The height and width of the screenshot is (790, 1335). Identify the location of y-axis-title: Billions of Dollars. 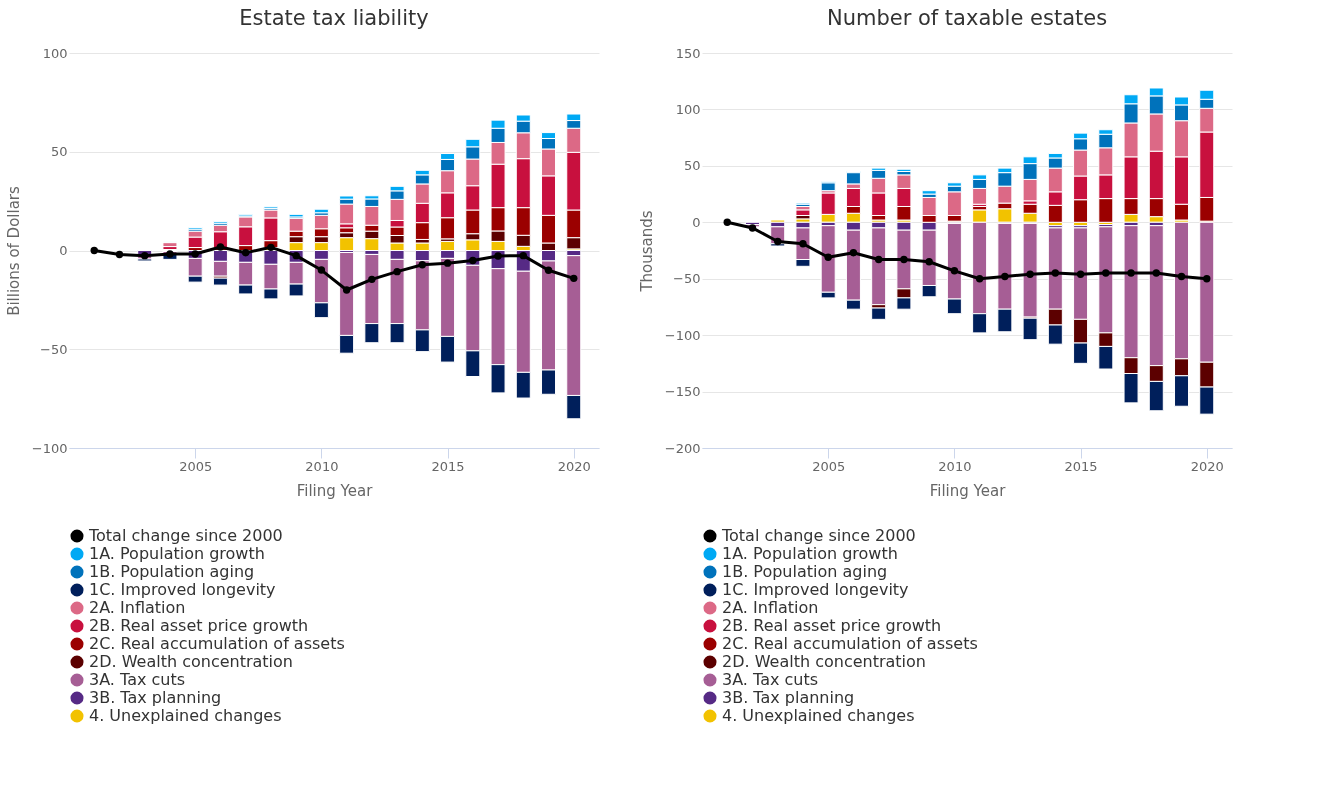
(13, 250).